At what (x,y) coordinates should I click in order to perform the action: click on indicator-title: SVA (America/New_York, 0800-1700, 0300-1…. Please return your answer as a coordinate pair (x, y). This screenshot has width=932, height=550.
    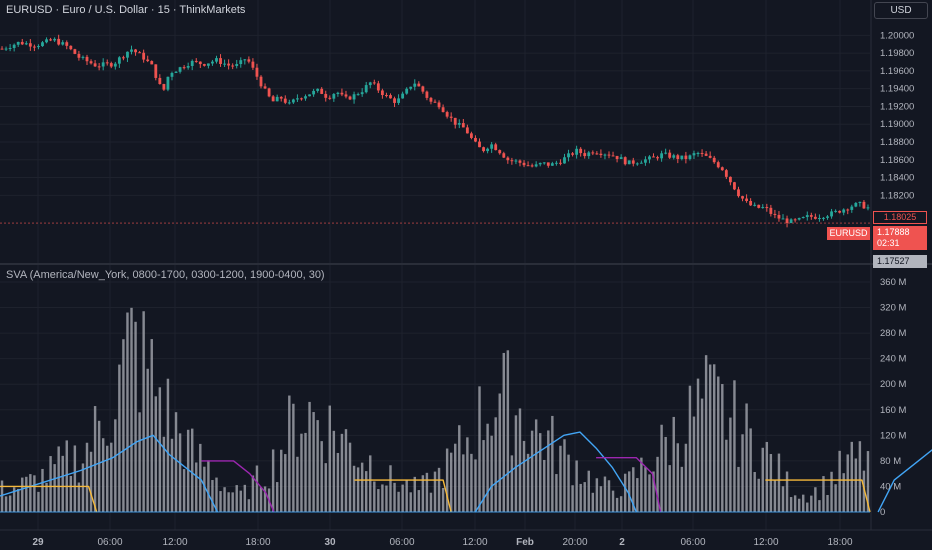
    Looking at the image, I should click on (165, 275).